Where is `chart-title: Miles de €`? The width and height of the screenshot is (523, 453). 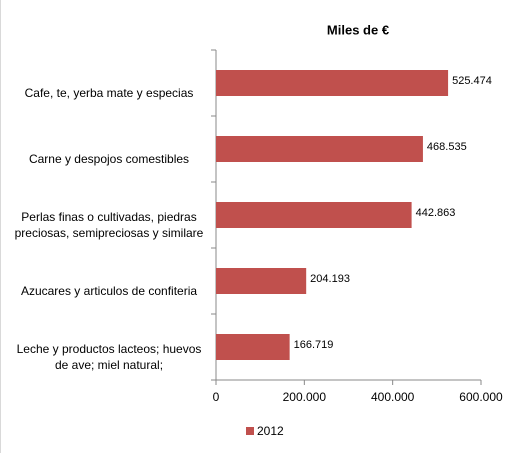 chart-title: Miles de € is located at coordinates (358, 29).